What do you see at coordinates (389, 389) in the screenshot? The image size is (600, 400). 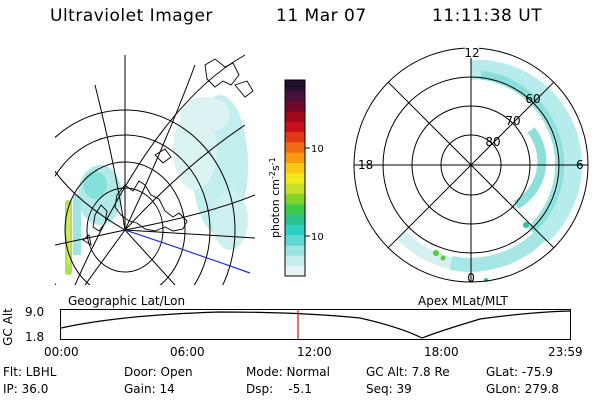 I see `info-seq: Seq: 39` at bounding box center [389, 389].